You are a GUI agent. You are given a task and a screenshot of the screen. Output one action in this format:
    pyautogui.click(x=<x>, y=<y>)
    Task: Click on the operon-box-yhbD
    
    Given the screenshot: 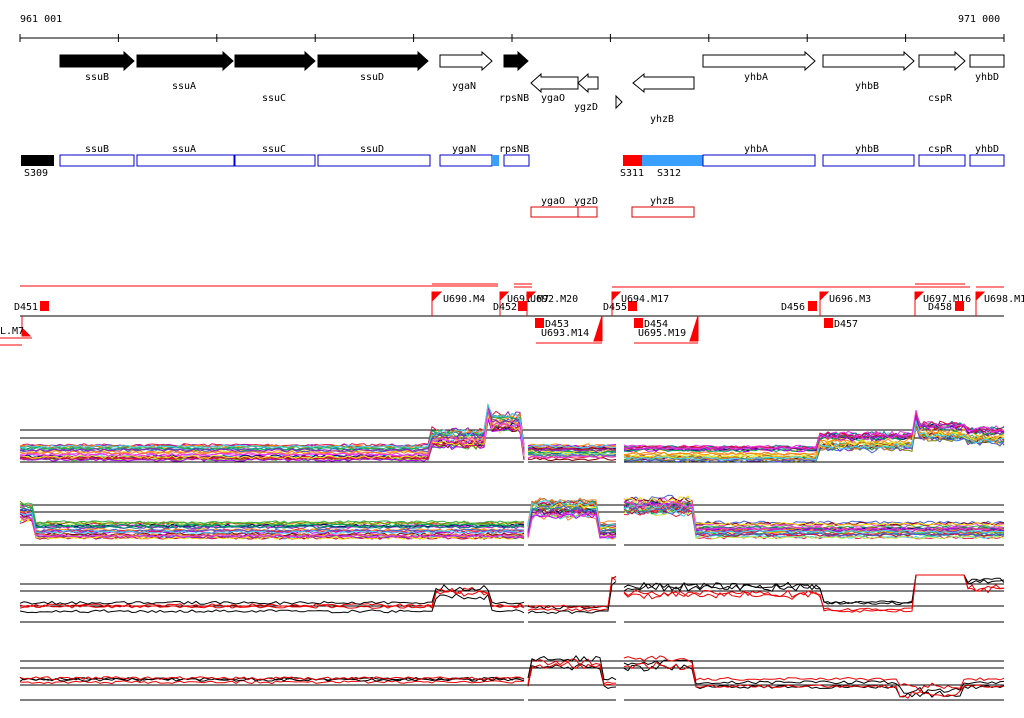 What is the action you would take?
    pyautogui.click(x=987, y=160)
    